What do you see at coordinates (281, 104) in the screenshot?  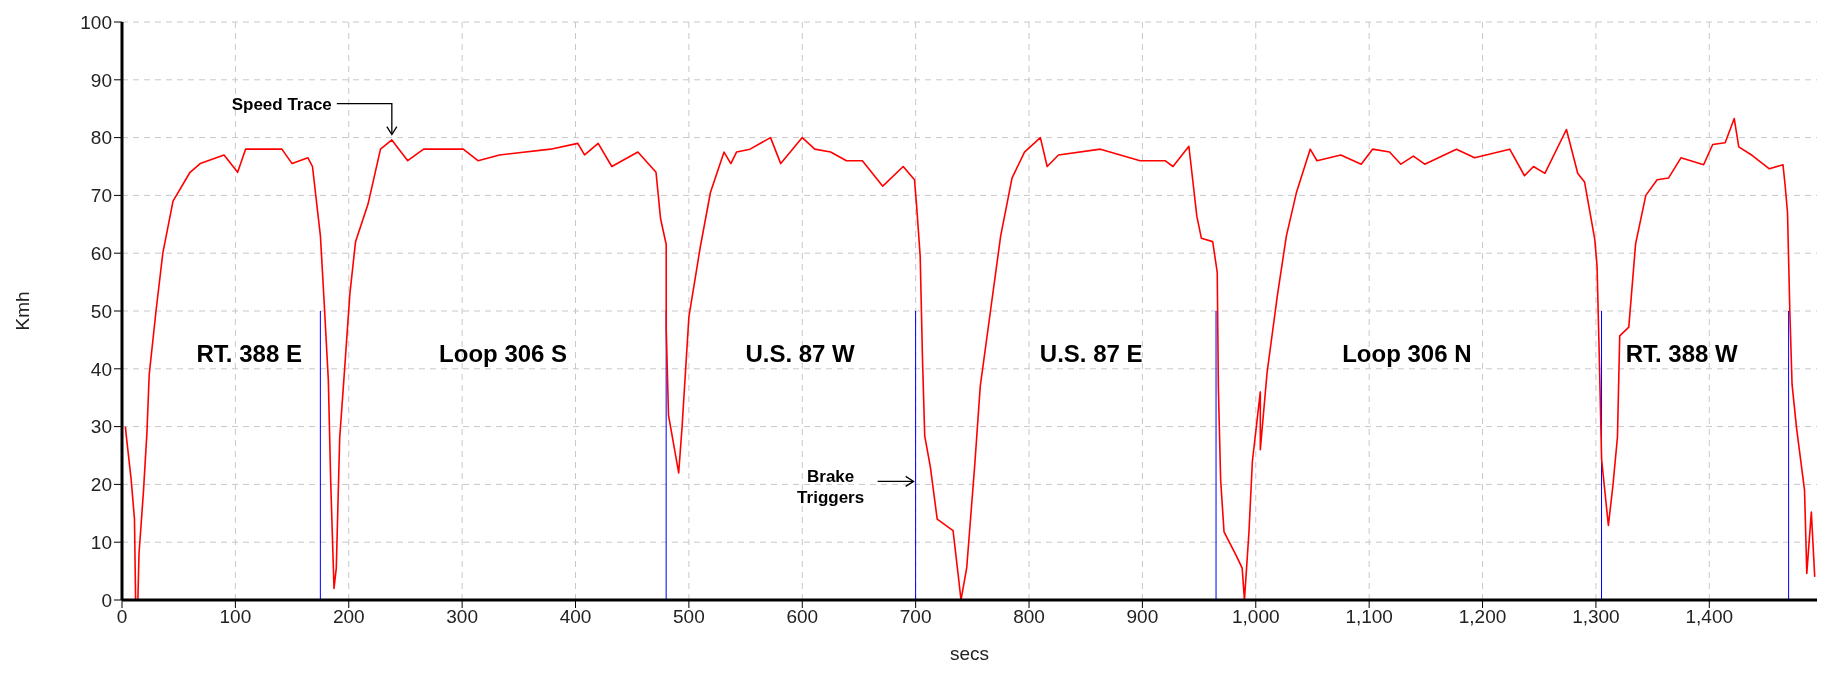 I see `annotation: Speed Trace` at bounding box center [281, 104].